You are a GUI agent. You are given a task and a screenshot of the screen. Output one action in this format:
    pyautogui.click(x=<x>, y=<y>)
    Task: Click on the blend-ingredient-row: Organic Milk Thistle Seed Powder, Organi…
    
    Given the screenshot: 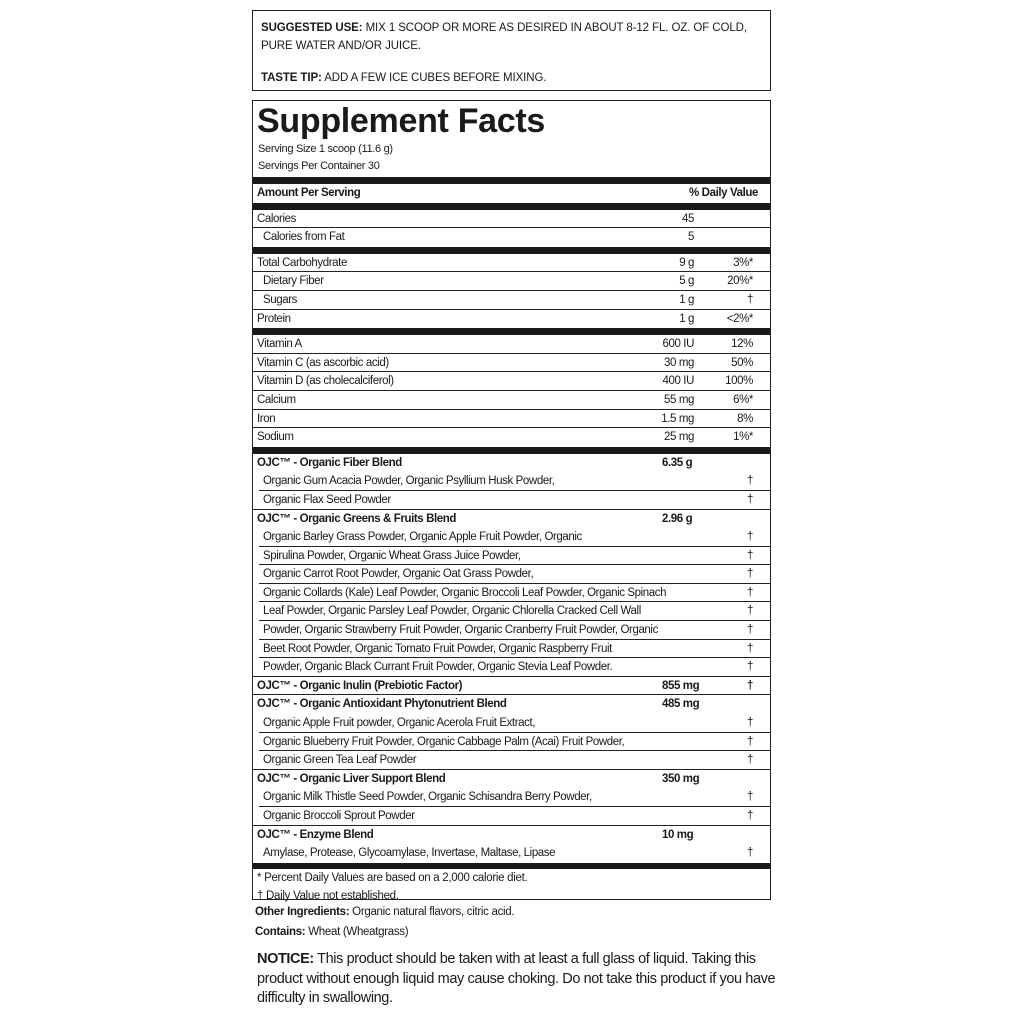 What is the action you would take?
    pyautogui.click(x=514, y=797)
    